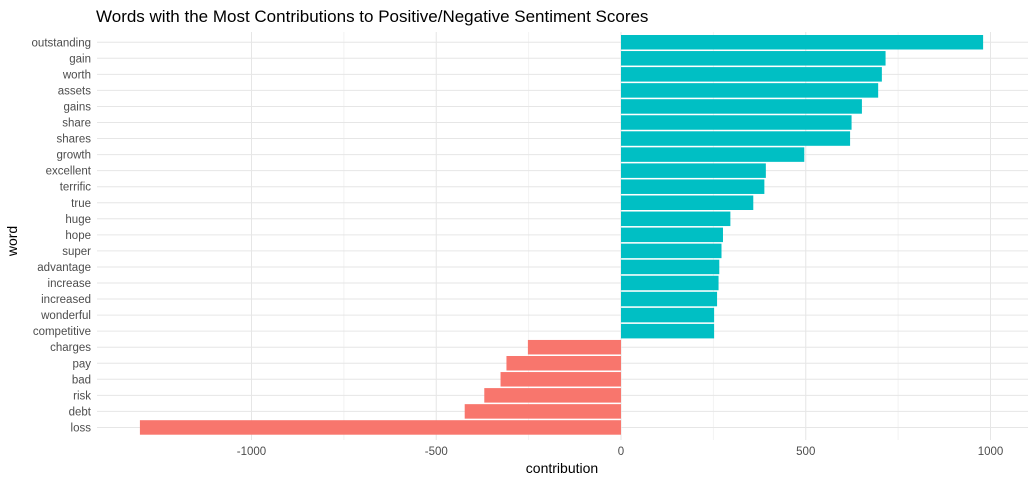 Image resolution: width=1034 pixels, height=485 pixels. What do you see at coordinates (671, 251) in the screenshot?
I see `bar-super` at bounding box center [671, 251].